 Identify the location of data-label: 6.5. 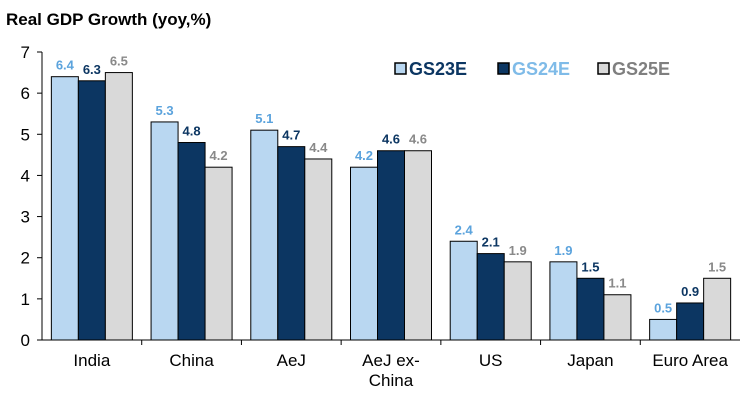
(119, 61).